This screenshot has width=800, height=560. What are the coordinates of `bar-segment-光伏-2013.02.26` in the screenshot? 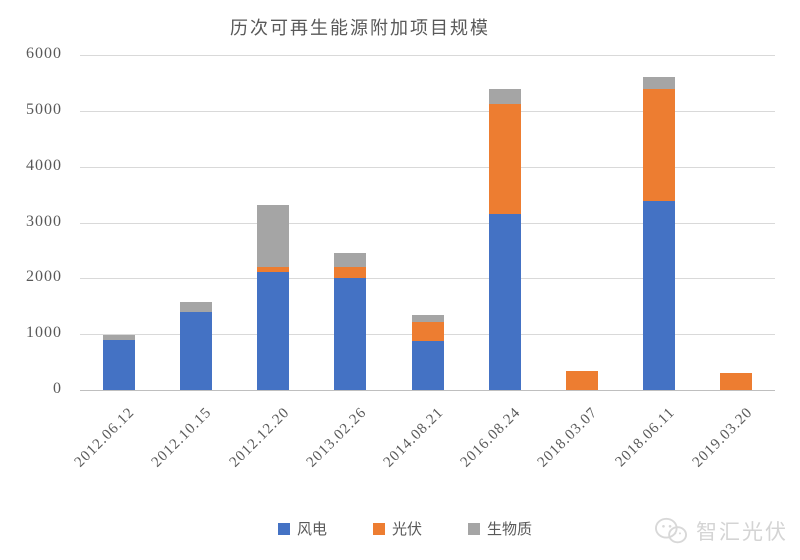 It's located at (350, 272).